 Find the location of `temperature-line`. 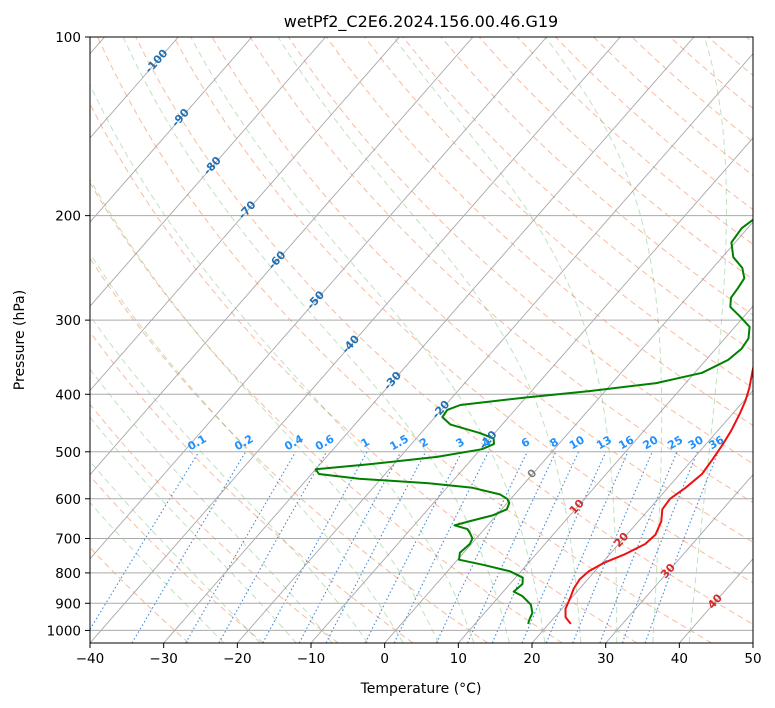

temperature-line is located at coordinates (658, 494).